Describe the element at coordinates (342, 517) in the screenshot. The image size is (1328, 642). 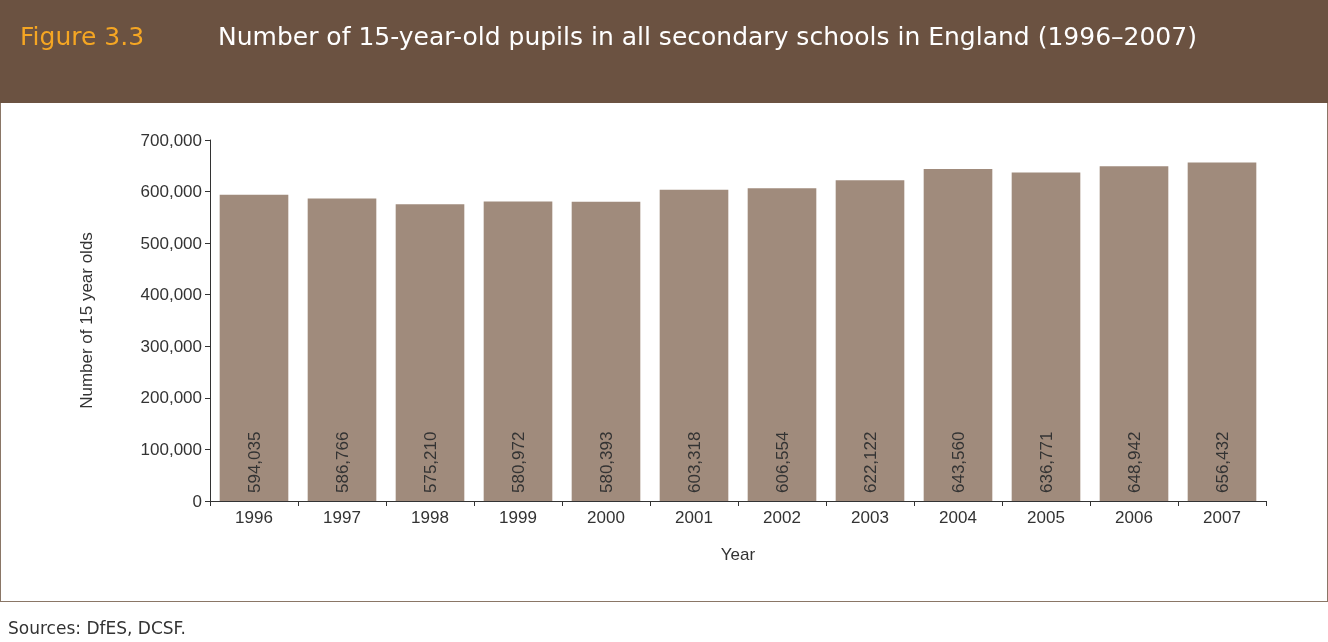
I see `x-tick-label: 1997` at that location.